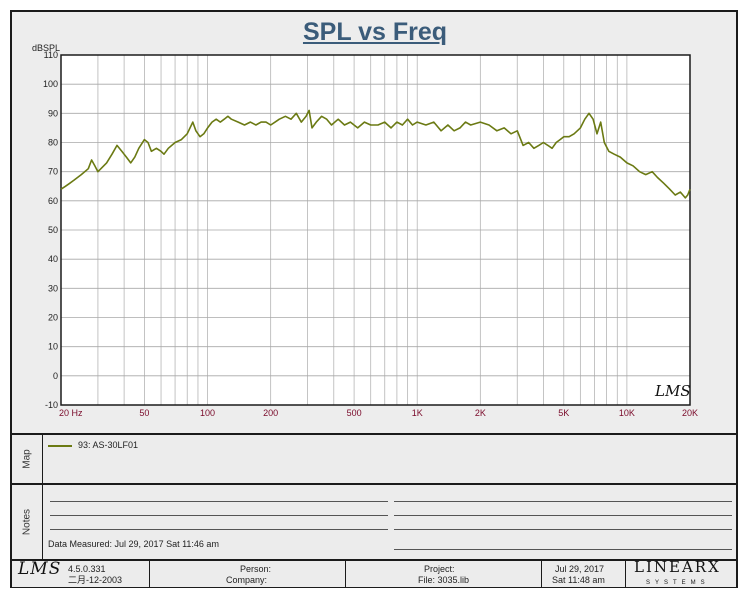  Describe the element at coordinates (580, 569) in the screenshot. I see `footer-date: Jul 29, 2017` at that location.